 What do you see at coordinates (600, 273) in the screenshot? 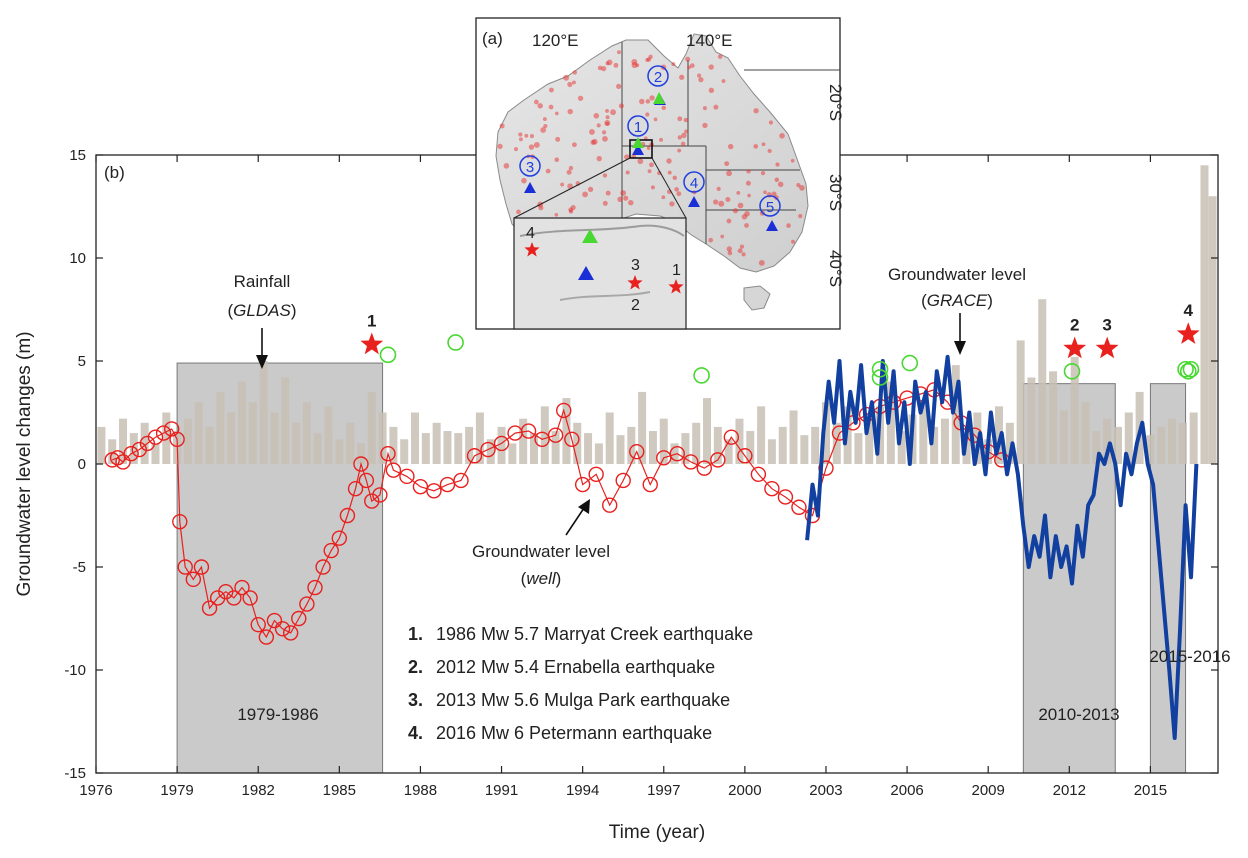
I see `zoom-panel` at bounding box center [600, 273].